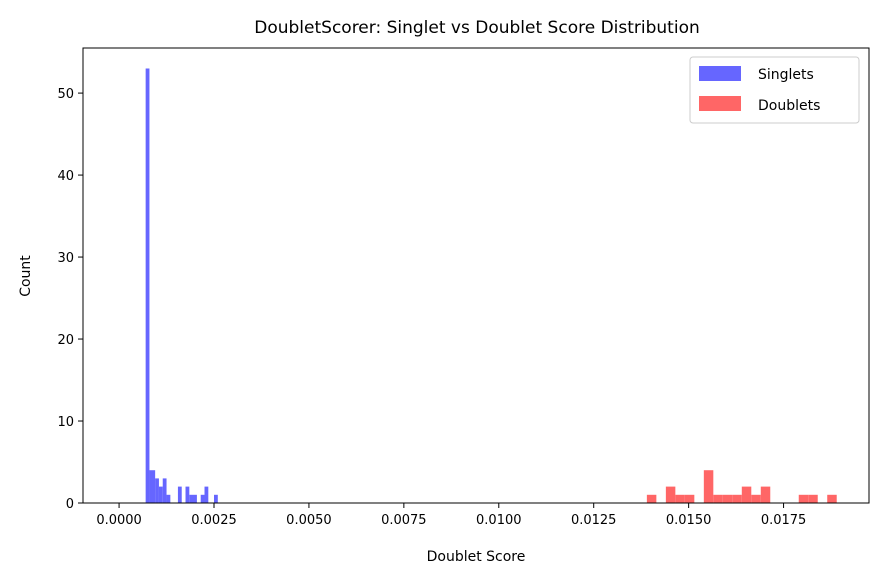 The height and width of the screenshot is (581, 884). What do you see at coordinates (786, 75) in the screenshot?
I see `legend-label-singlets: Singlets` at bounding box center [786, 75].